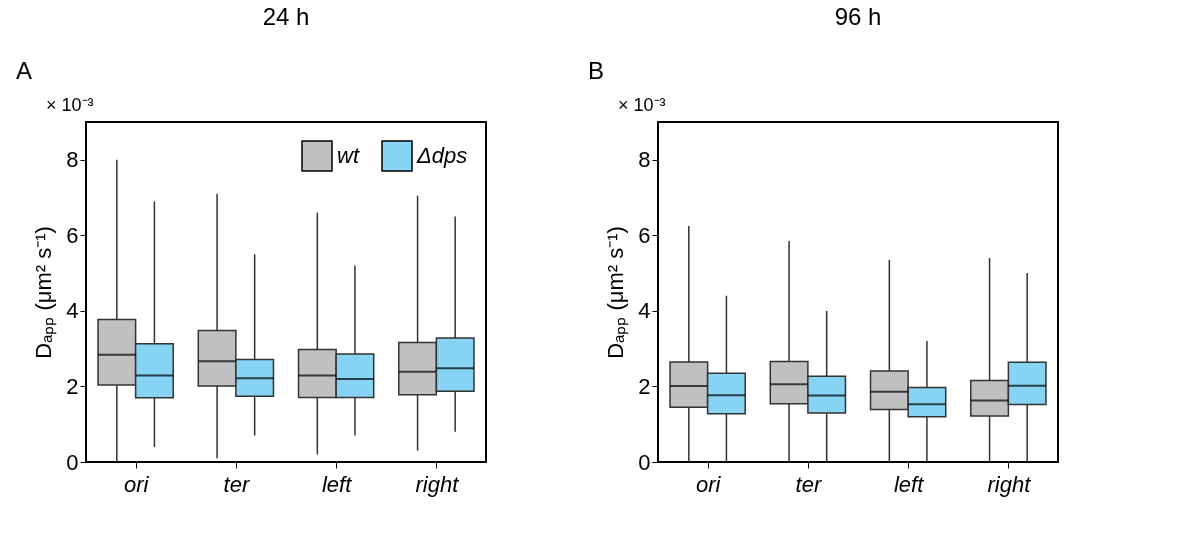  What do you see at coordinates (286, 16) in the screenshot?
I see `chart-title: 24 h` at bounding box center [286, 16].